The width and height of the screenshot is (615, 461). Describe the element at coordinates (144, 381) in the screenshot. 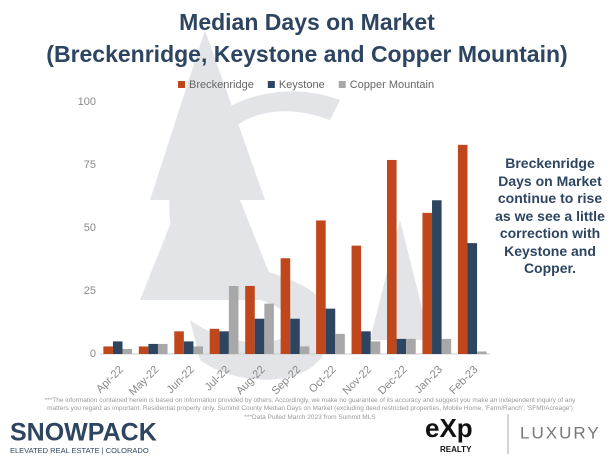

I see `x-tick-label: May-22` at that location.